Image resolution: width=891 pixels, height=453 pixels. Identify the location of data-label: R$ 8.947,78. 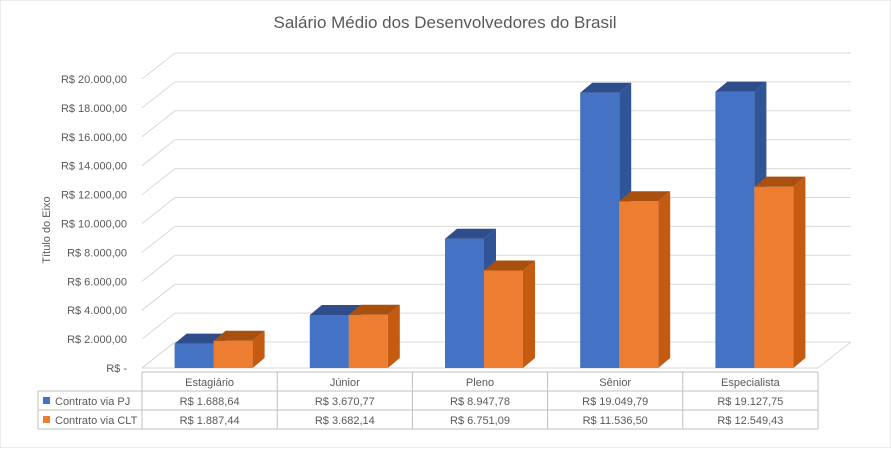
(480, 402).